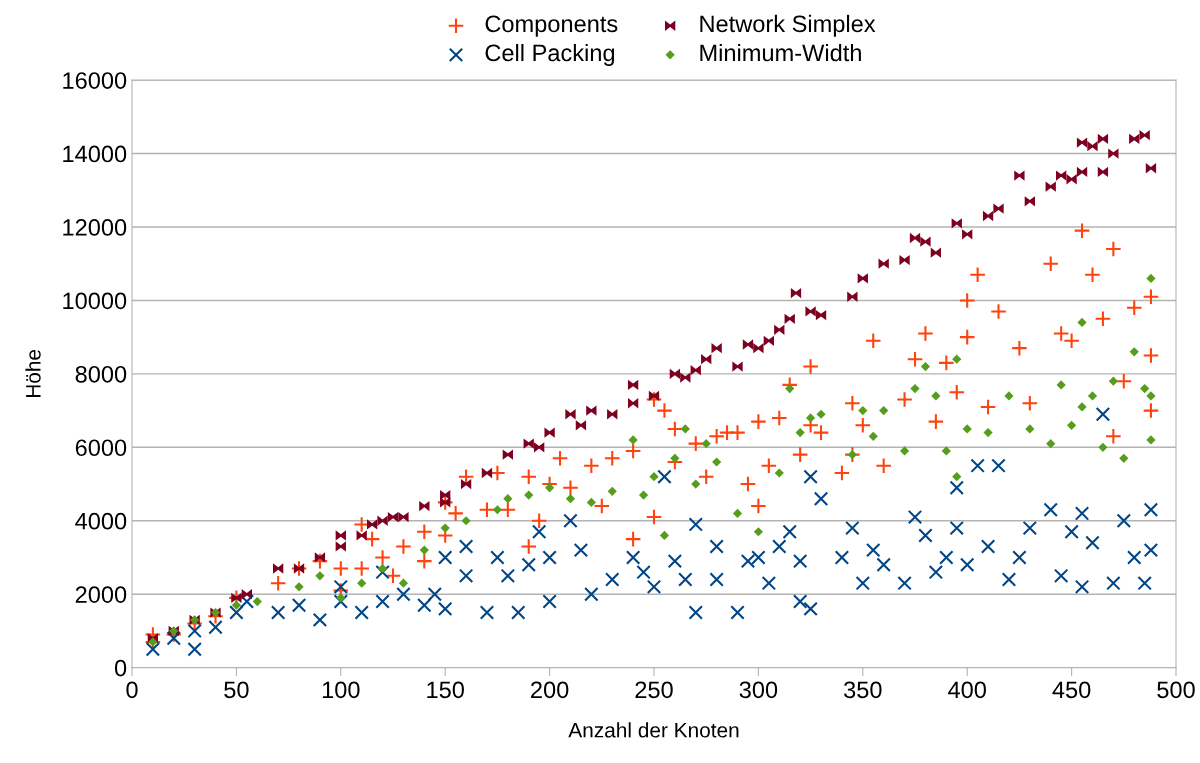 The height and width of the screenshot is (763, 1200). I want to click on y-tick-label: 16000, so click(95, 80).